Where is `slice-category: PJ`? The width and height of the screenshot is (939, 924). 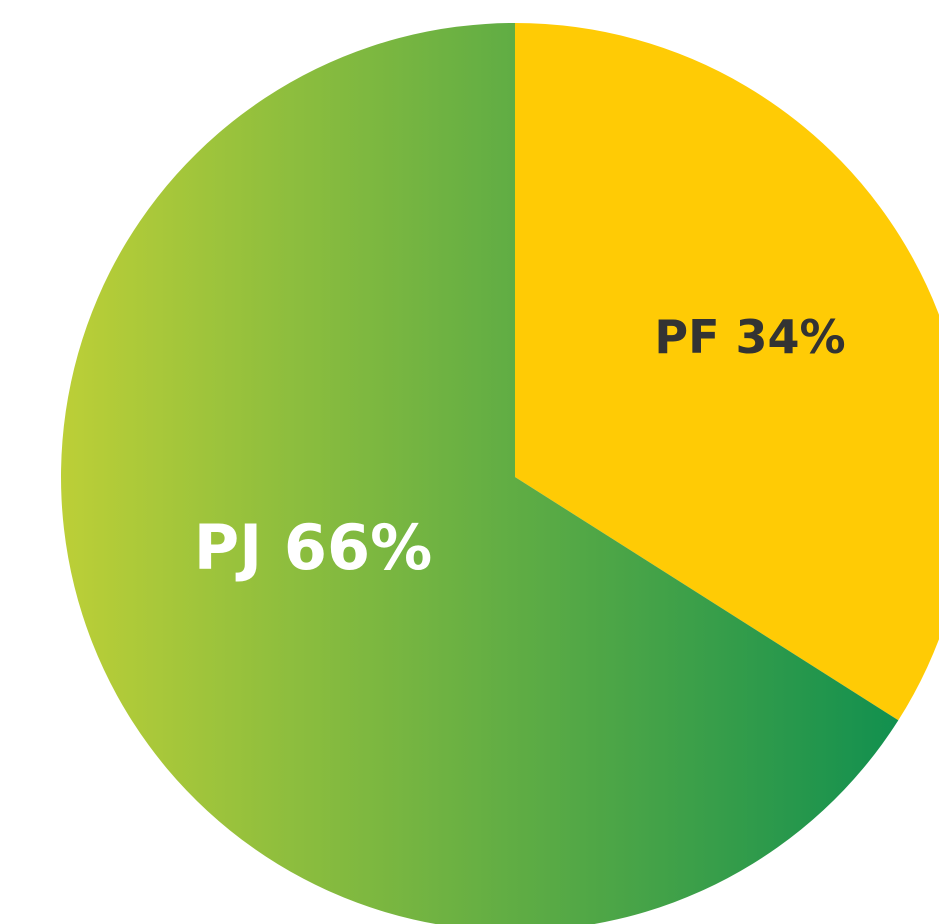 slice-category: PJ is located at coordinates (228, 547).